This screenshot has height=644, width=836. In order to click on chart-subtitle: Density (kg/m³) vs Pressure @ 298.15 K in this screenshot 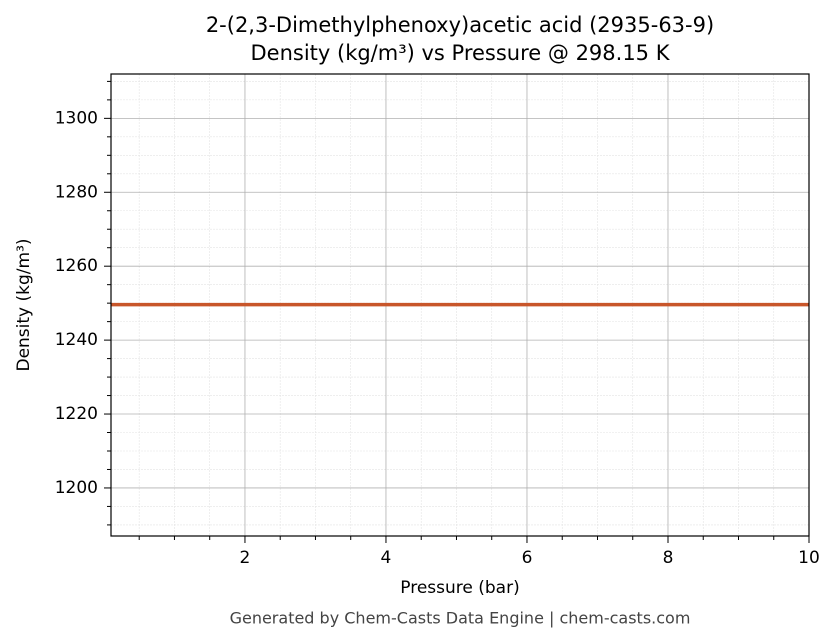, I will do `click(460, 53)`.